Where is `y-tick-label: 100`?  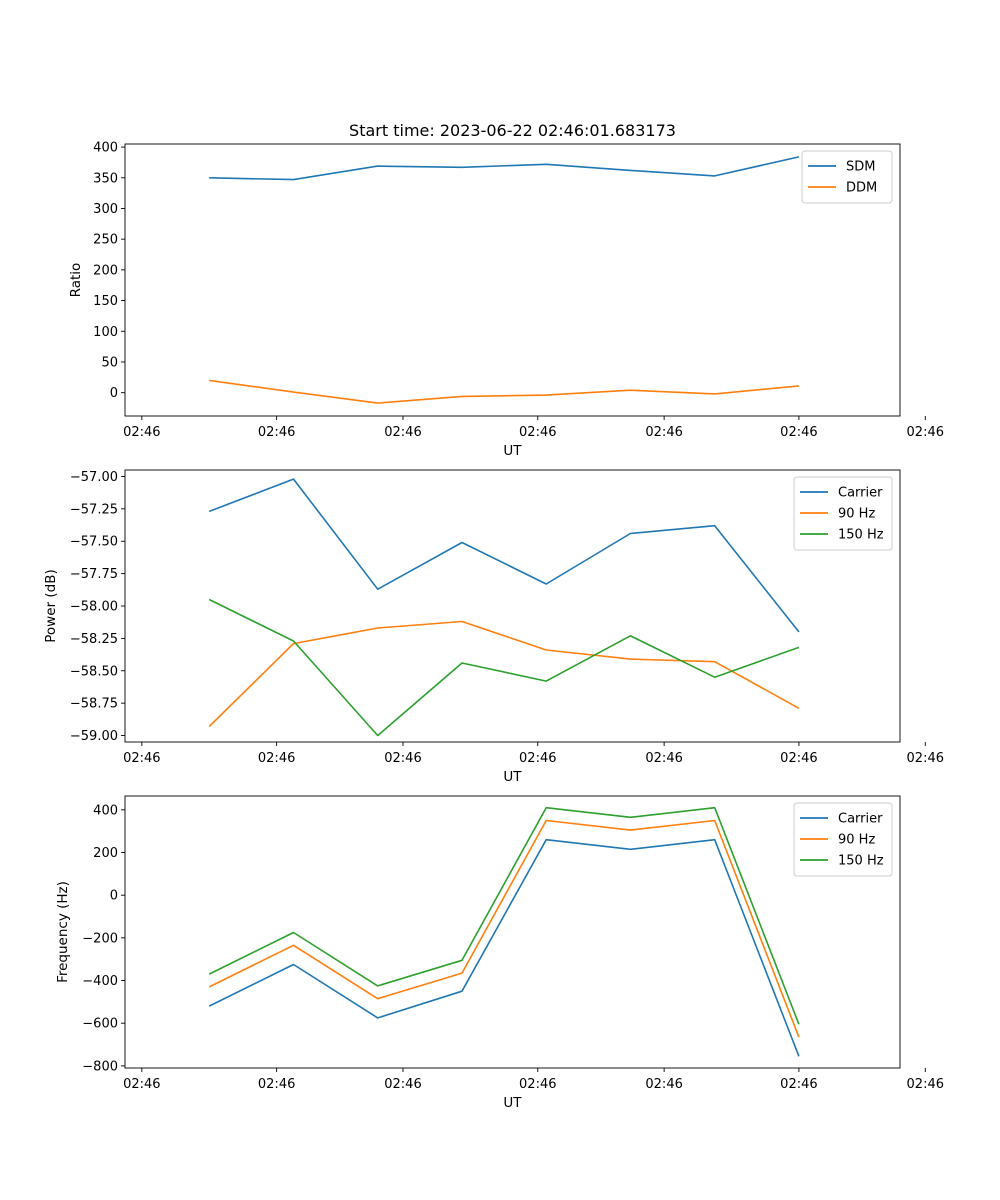 y-tick-label: 100 is located at coordinates (105, 332).